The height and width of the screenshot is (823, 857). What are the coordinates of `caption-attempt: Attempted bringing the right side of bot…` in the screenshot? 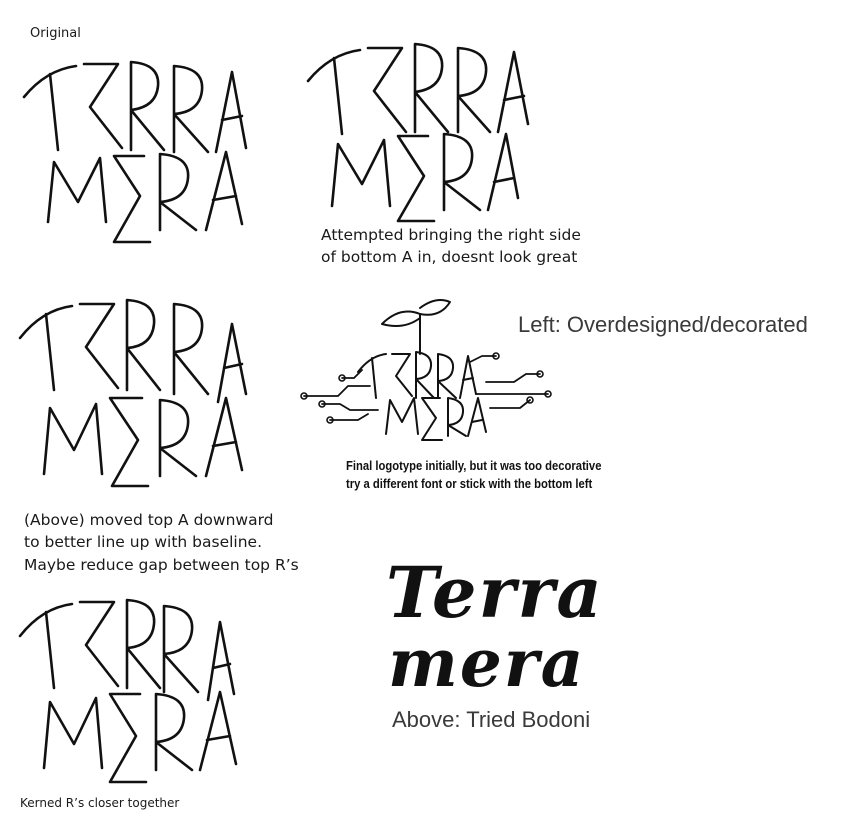 It's located at (451, 246).